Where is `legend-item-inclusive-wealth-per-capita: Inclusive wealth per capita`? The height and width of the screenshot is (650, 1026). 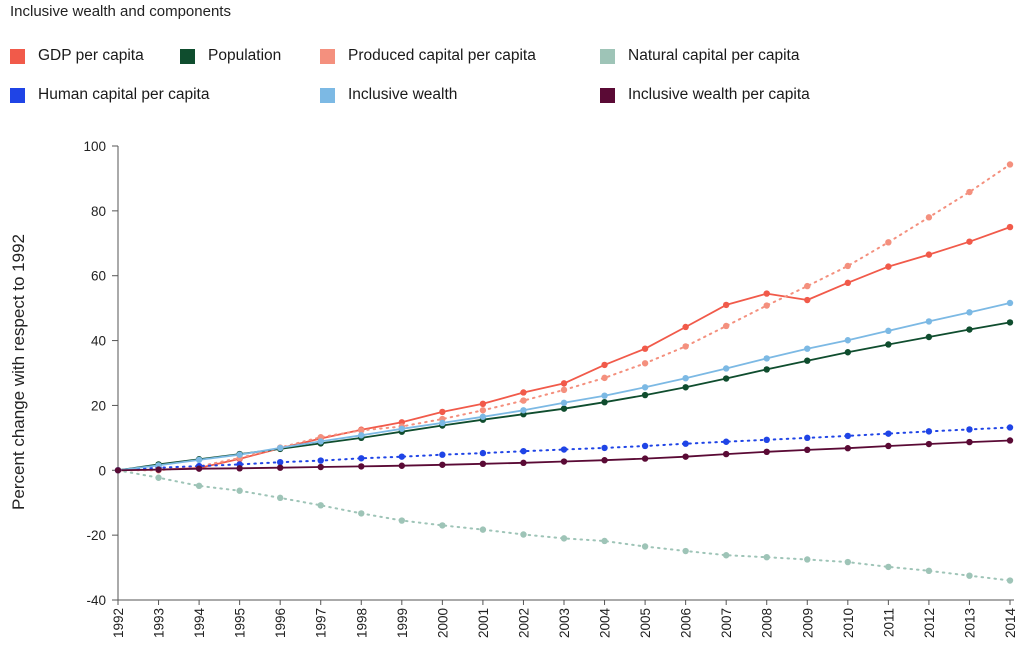 legend-item-inclusive-wealth-per-capita: Inclusive wealth per capita is located at coordinates (705, 95).